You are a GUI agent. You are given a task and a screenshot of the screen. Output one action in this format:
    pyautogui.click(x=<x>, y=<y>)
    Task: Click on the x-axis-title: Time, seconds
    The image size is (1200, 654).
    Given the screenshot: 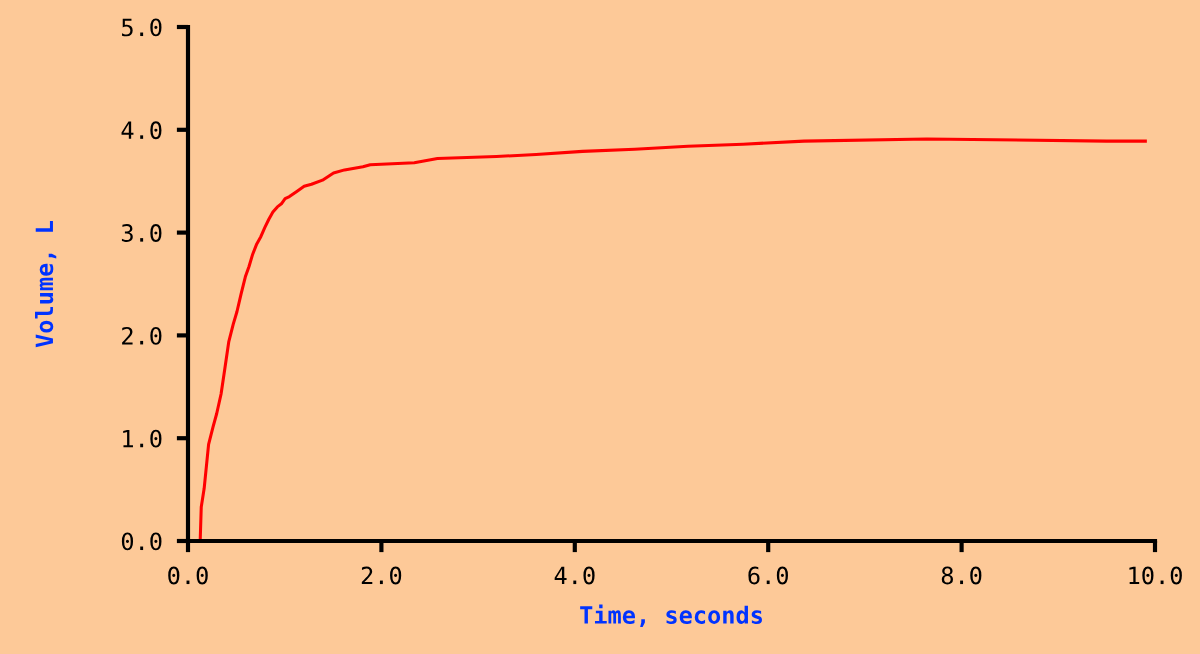 What is the action you would take?
    pyautogui.click(x=671, y=615)
    